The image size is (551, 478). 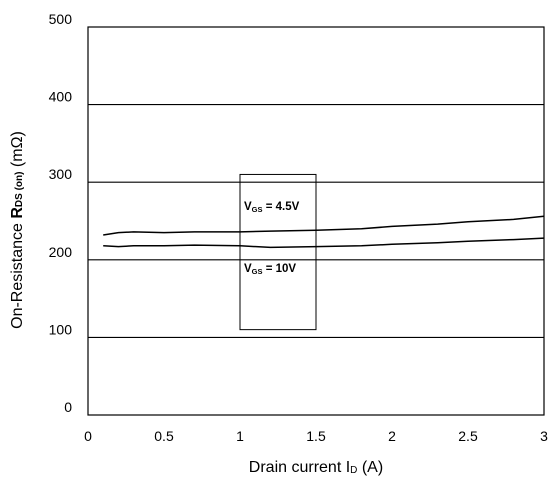 I want to click on x-tick-label-1: 1, so click(x=240, y=436).